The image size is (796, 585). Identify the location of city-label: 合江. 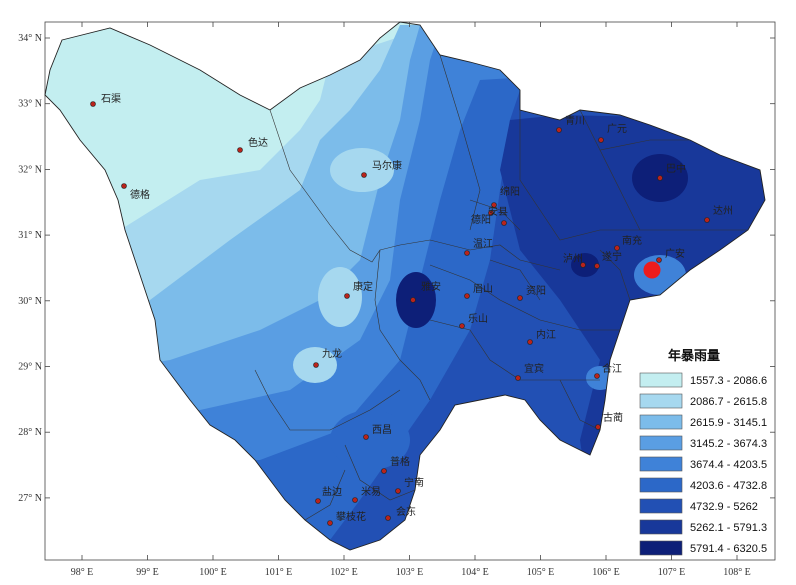
(612, 368).